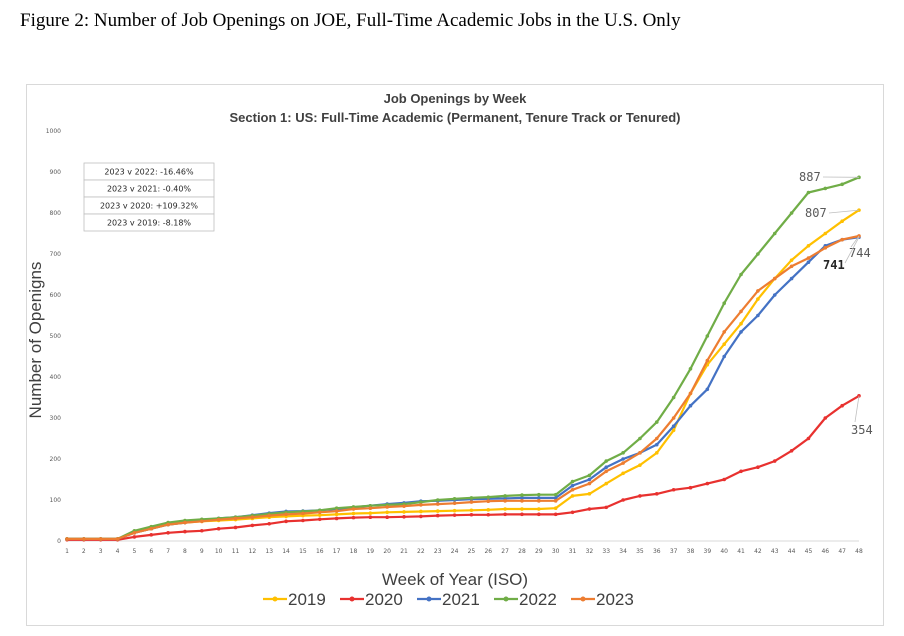 Image resolution: width=904 pixels, height=636 pixels. I want to click on x-tick-label: 6, so click(151, 551).